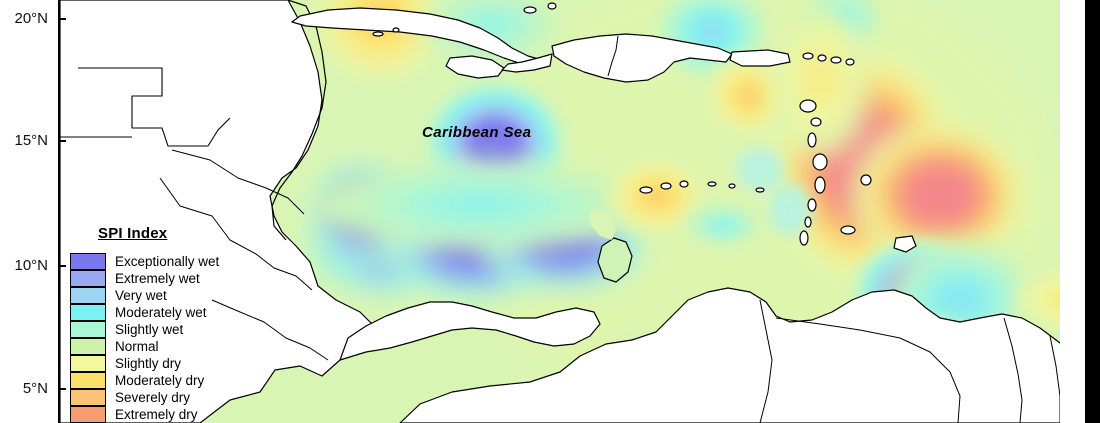 The width and height of the screenshot is (1100, 423). I want to click on y-tick-mark-10n, so click(62, 266).